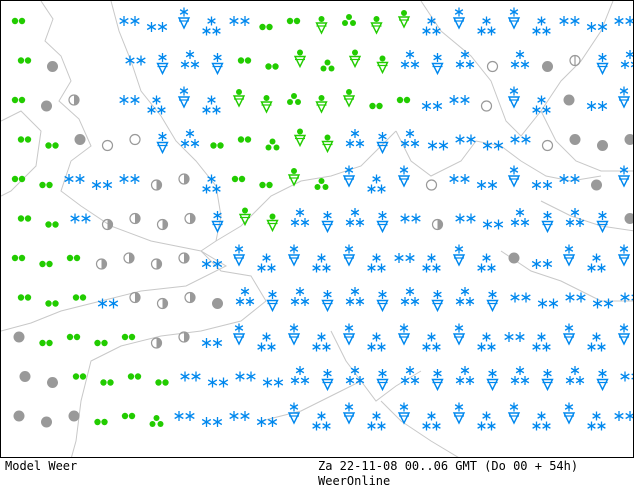 Image resolution: width=634 pixels, height=490 pixels. What do you see at coordinates (419, 428) in the screenshot?
I see `coastline-adriatic` at bounding box center [419, 428].